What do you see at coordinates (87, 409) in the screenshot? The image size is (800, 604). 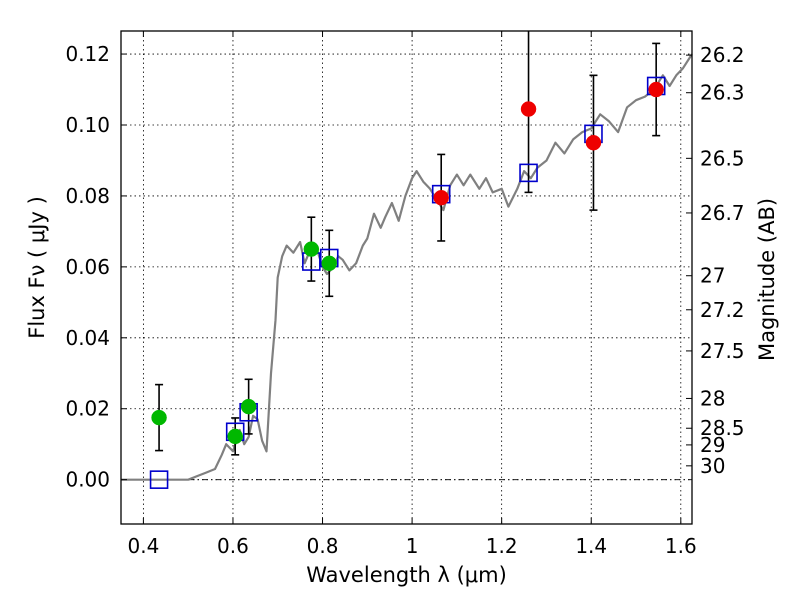 I see `y-tick-label: 0.02` at bounding box center [87, 409].